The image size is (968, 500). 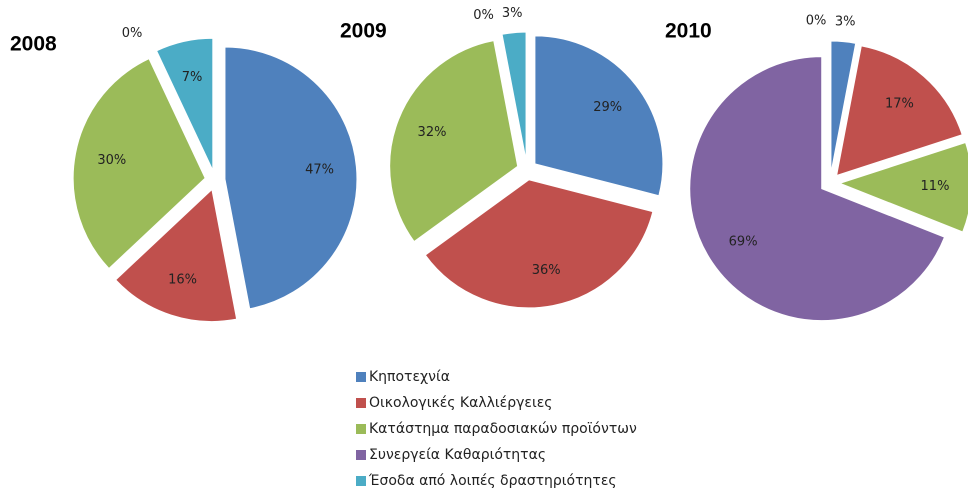 I want to click on data-label: 29%, so click(x=607, y=107).